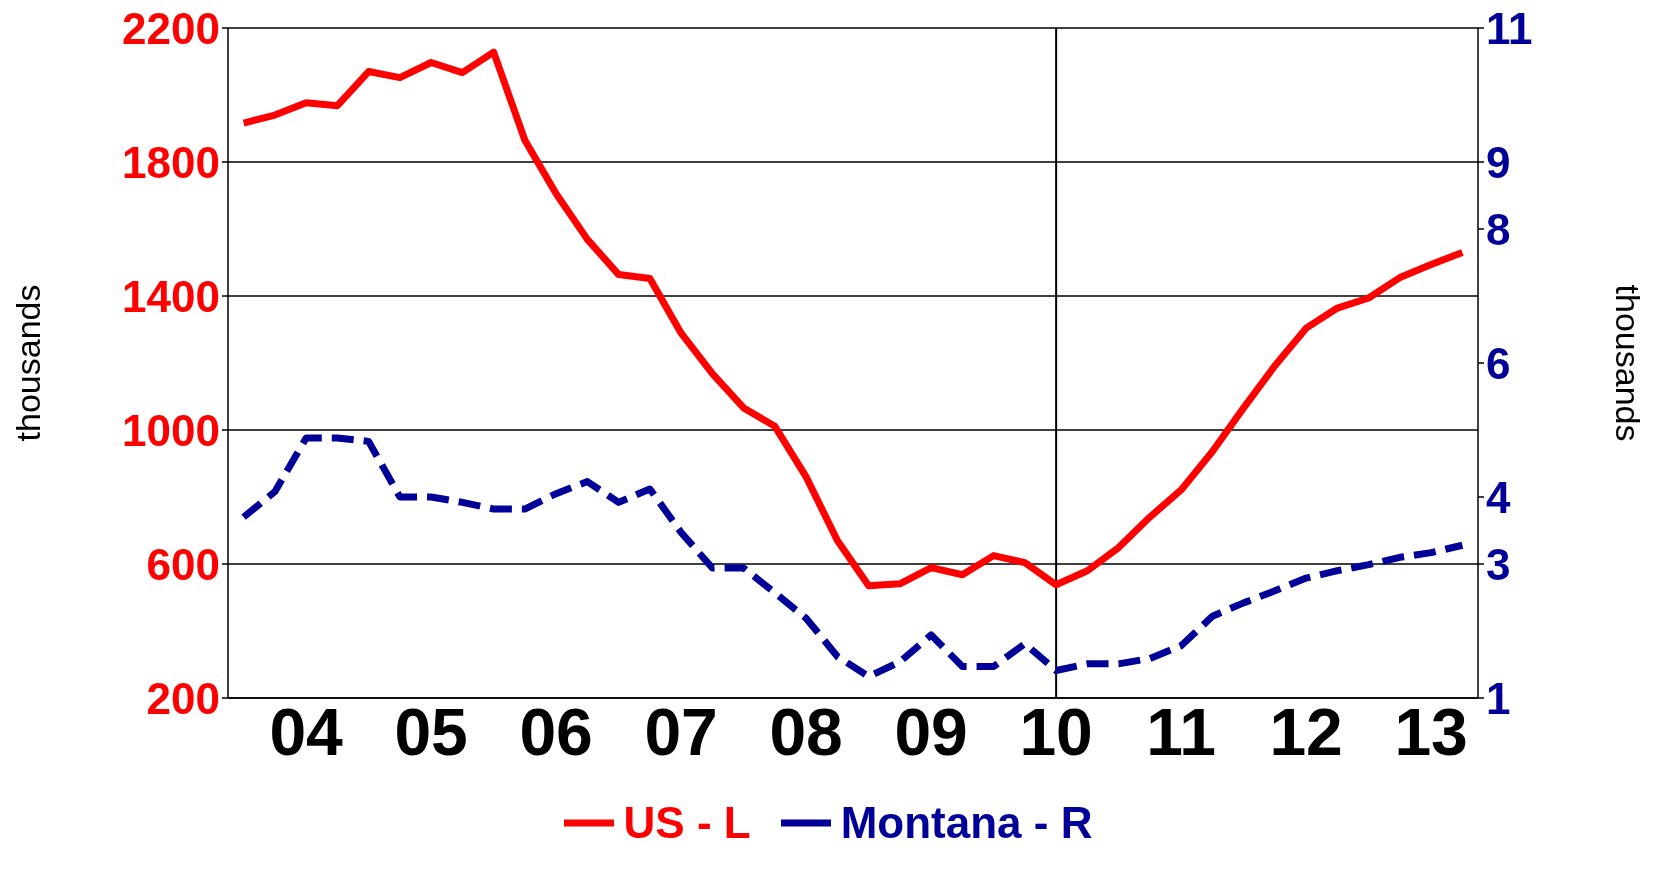  What do you see at coordinates (183, 564) in the screenshot?
I see `y-tick-label: 600` at bounding box center [183, 564].